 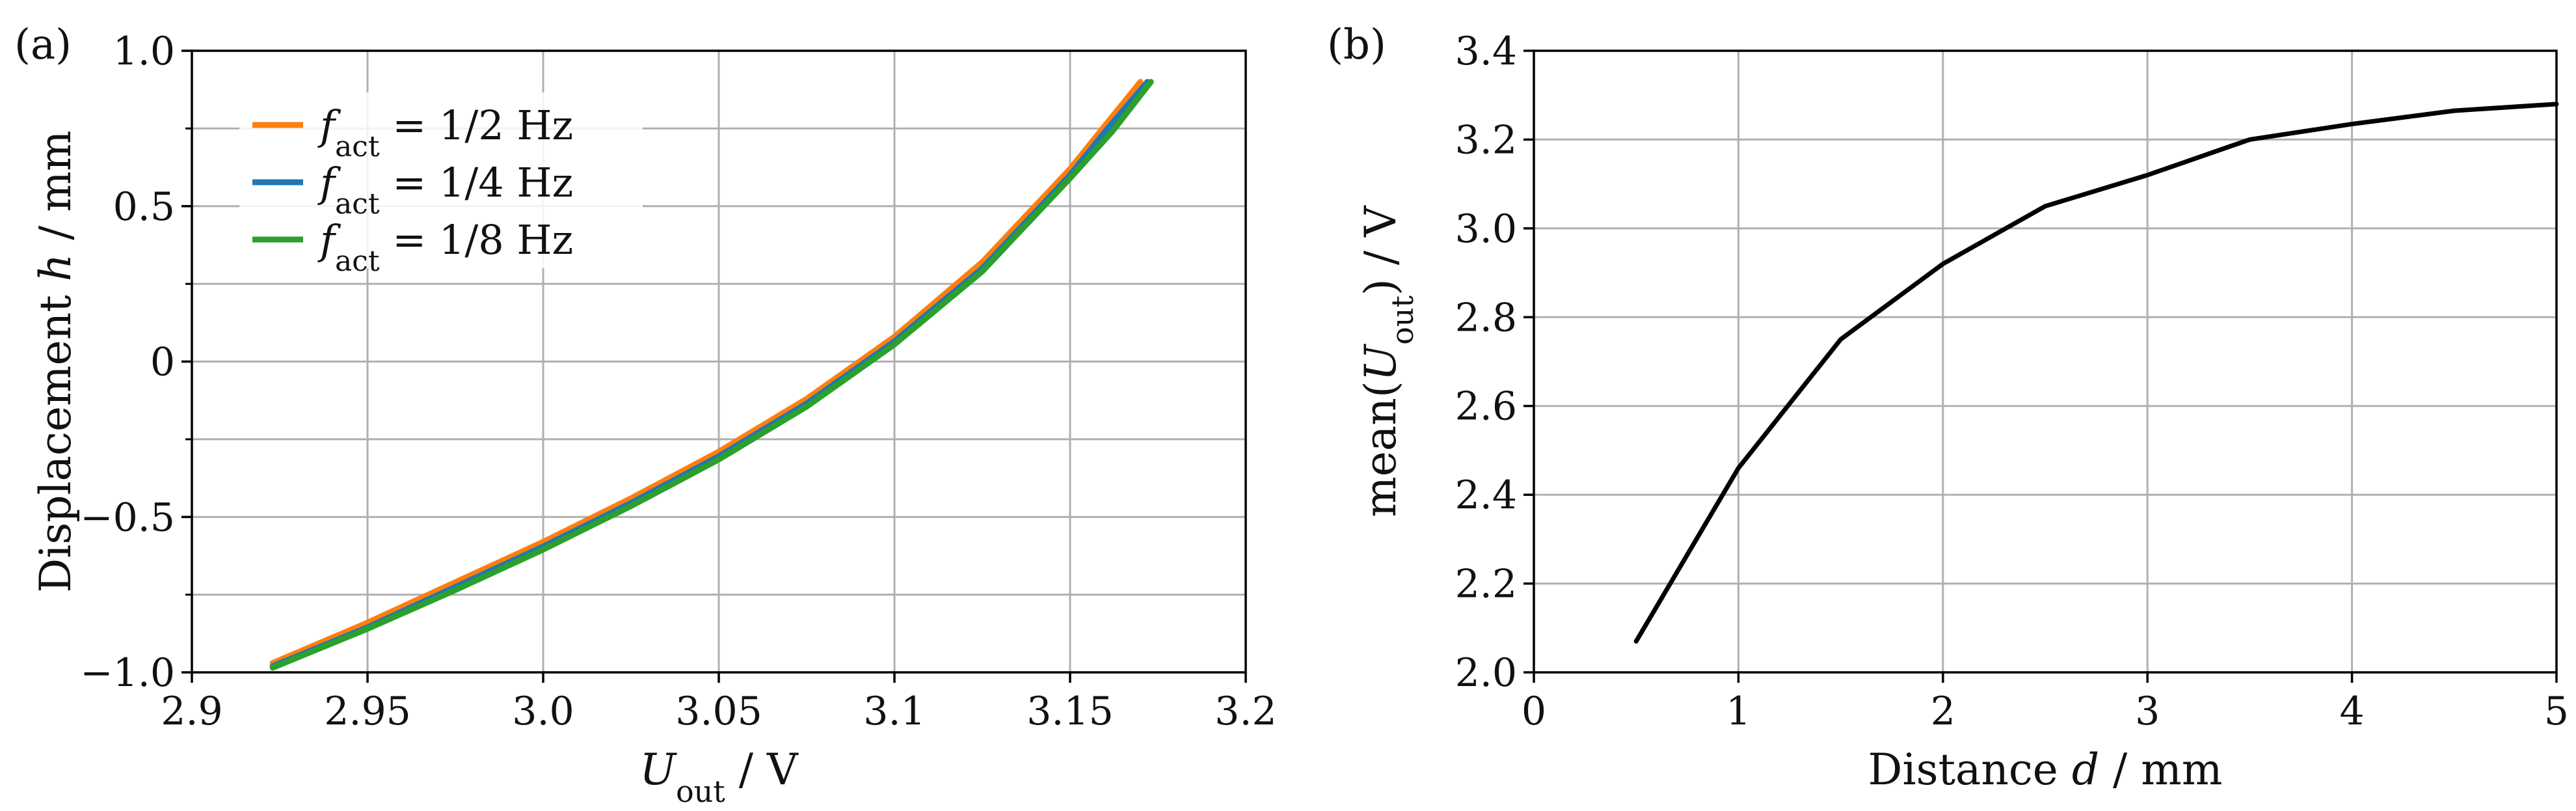 I want to click on x-tick-label: 1, so click(x=1738, y=711).